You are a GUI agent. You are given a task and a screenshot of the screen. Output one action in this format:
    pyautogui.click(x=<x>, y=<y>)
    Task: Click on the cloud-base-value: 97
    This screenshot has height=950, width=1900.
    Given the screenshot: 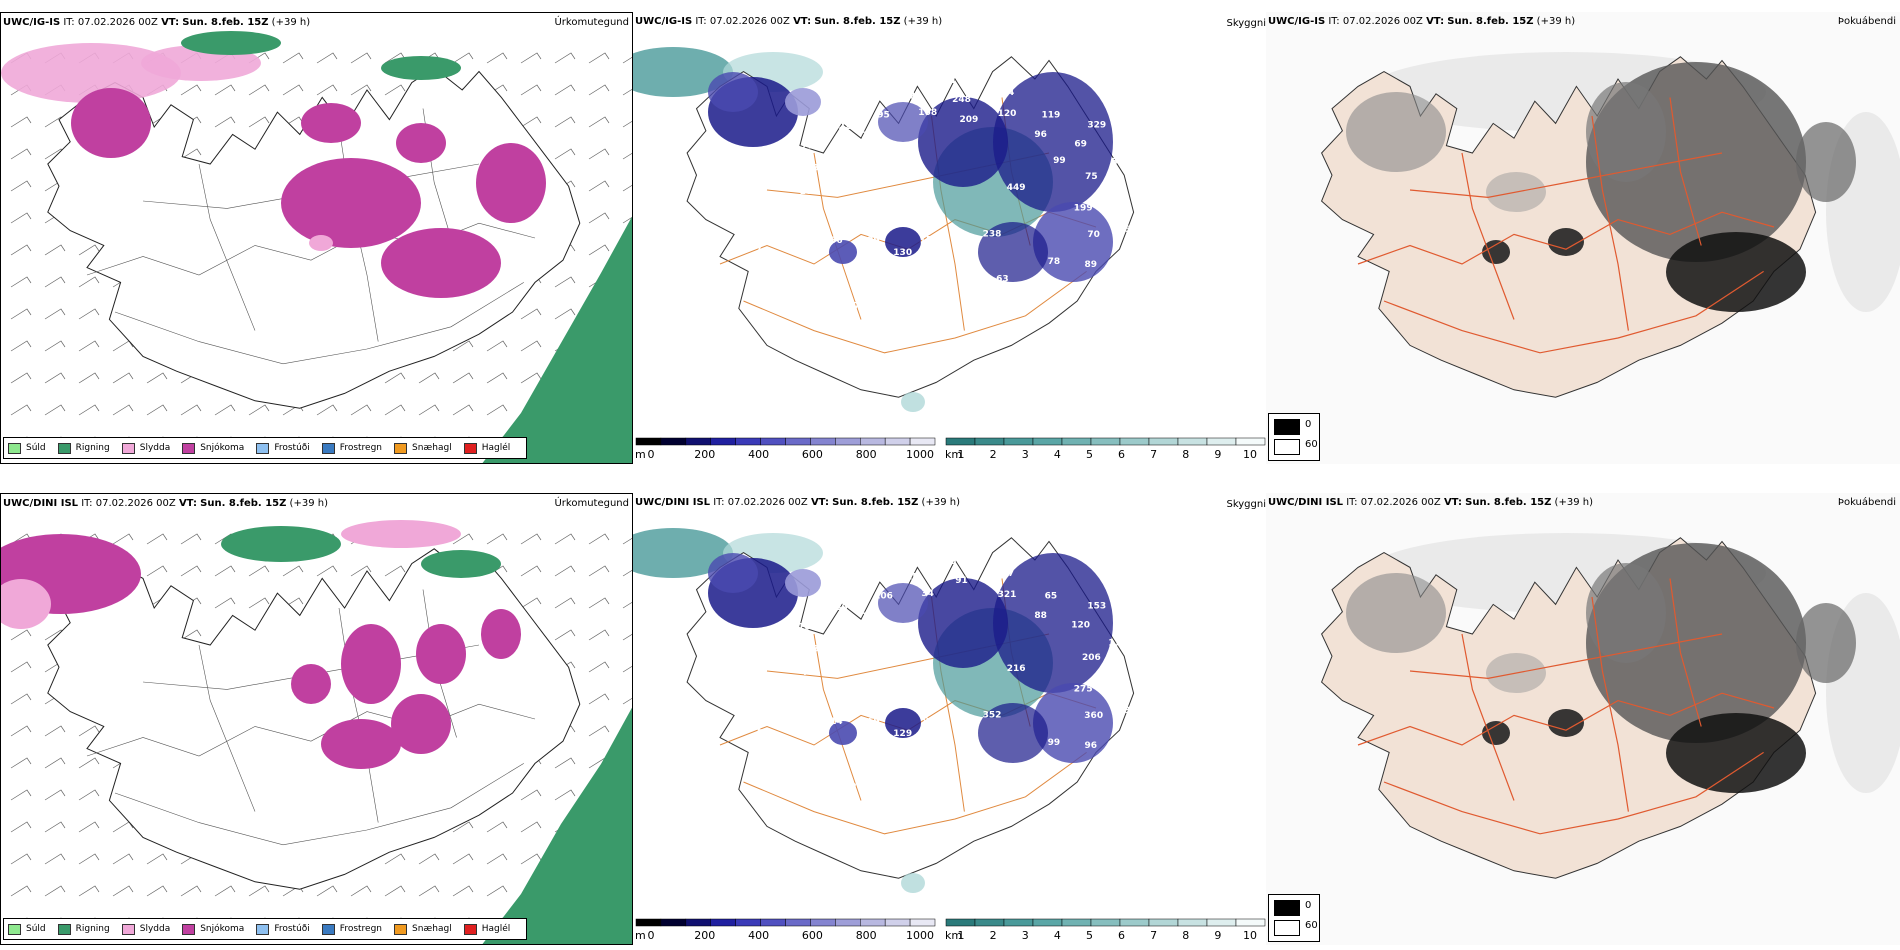 What is the action you would take?
    pyautogui.click(x=1116, y=681)
    